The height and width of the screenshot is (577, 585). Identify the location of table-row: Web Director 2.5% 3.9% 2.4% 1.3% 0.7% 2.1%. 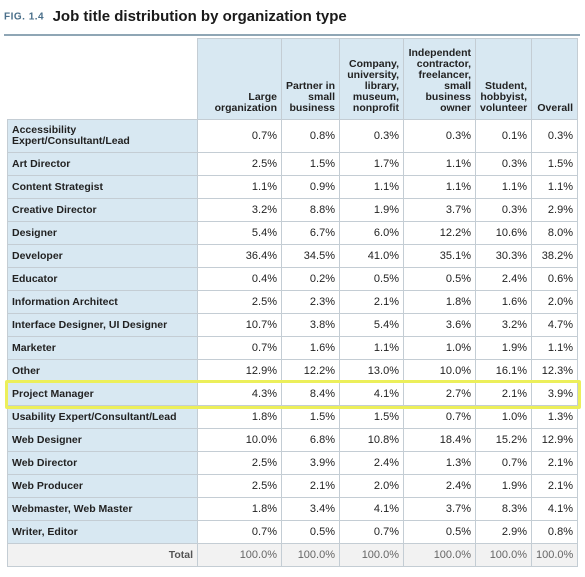
(292, 463).